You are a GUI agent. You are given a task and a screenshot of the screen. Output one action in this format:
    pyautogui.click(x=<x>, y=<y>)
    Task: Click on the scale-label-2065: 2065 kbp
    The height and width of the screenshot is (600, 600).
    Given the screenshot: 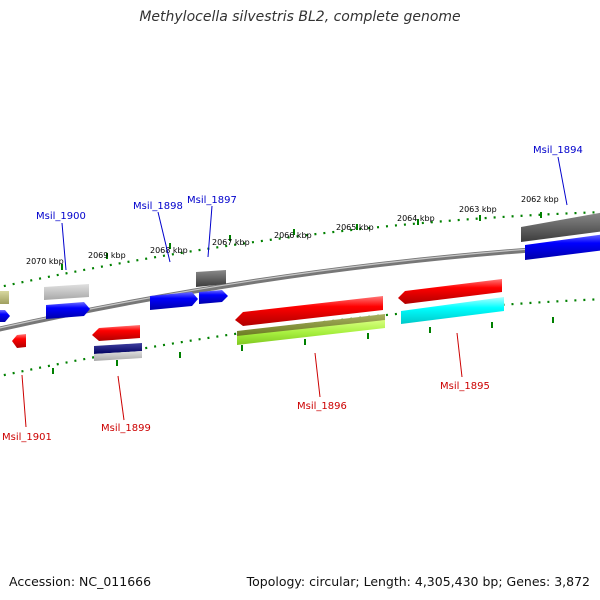 What is the action you would take?
    pyautogui.click(x=355, y=227)
    